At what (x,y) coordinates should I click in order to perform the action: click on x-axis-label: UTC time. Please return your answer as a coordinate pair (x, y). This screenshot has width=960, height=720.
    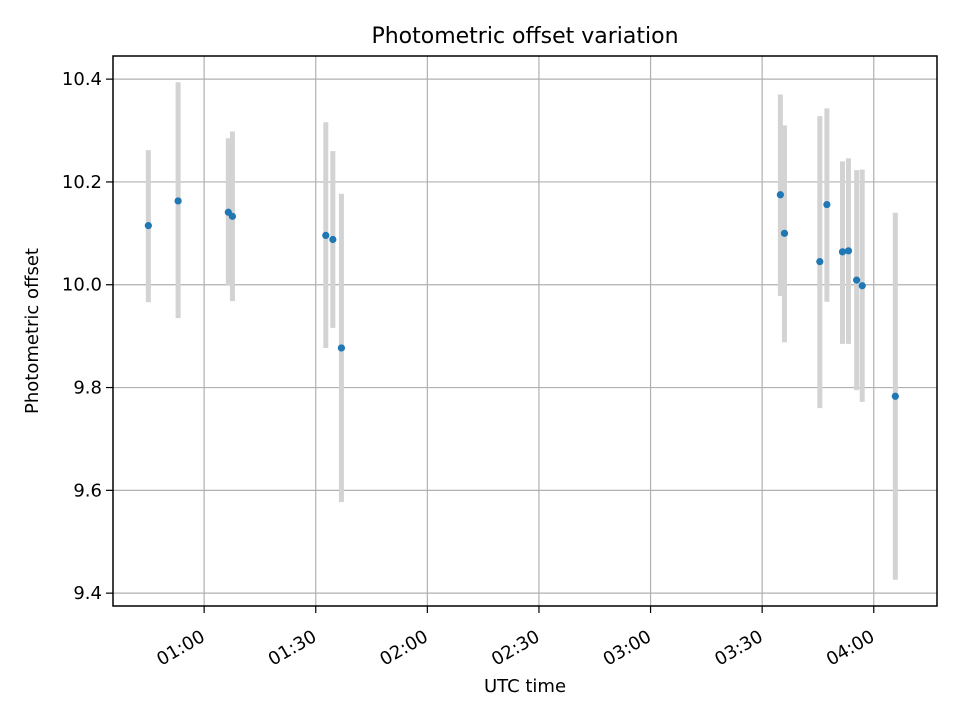
    Looking at the image, I should click on (525, 686).